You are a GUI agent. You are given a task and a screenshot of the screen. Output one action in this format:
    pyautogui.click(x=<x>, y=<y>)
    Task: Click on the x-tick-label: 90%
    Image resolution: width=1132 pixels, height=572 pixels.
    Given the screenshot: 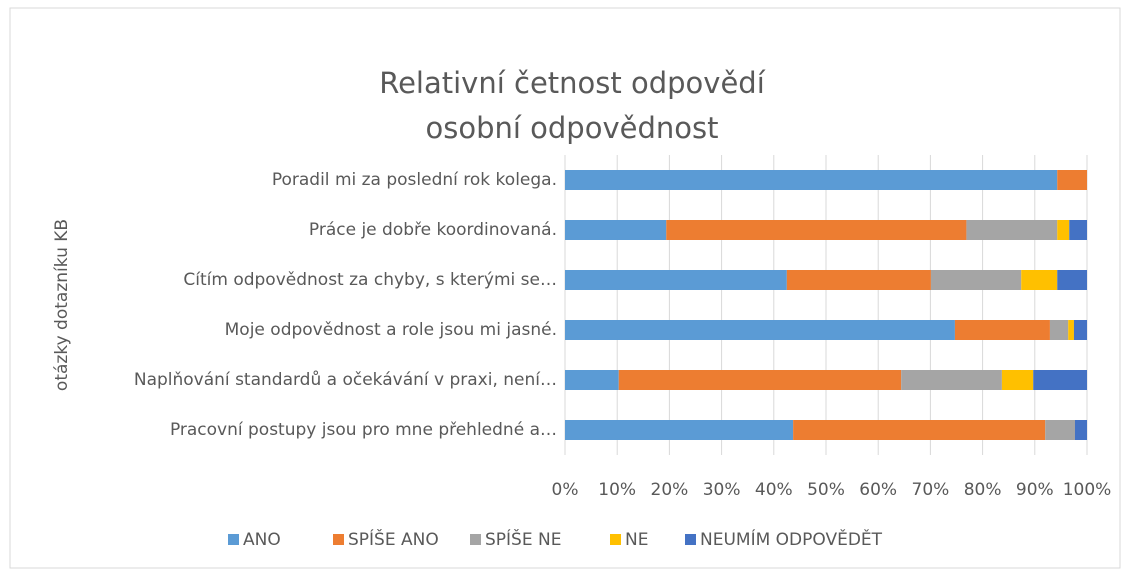 What is the action you would take?
    pyautogui.click(x=1035, y=490)
    